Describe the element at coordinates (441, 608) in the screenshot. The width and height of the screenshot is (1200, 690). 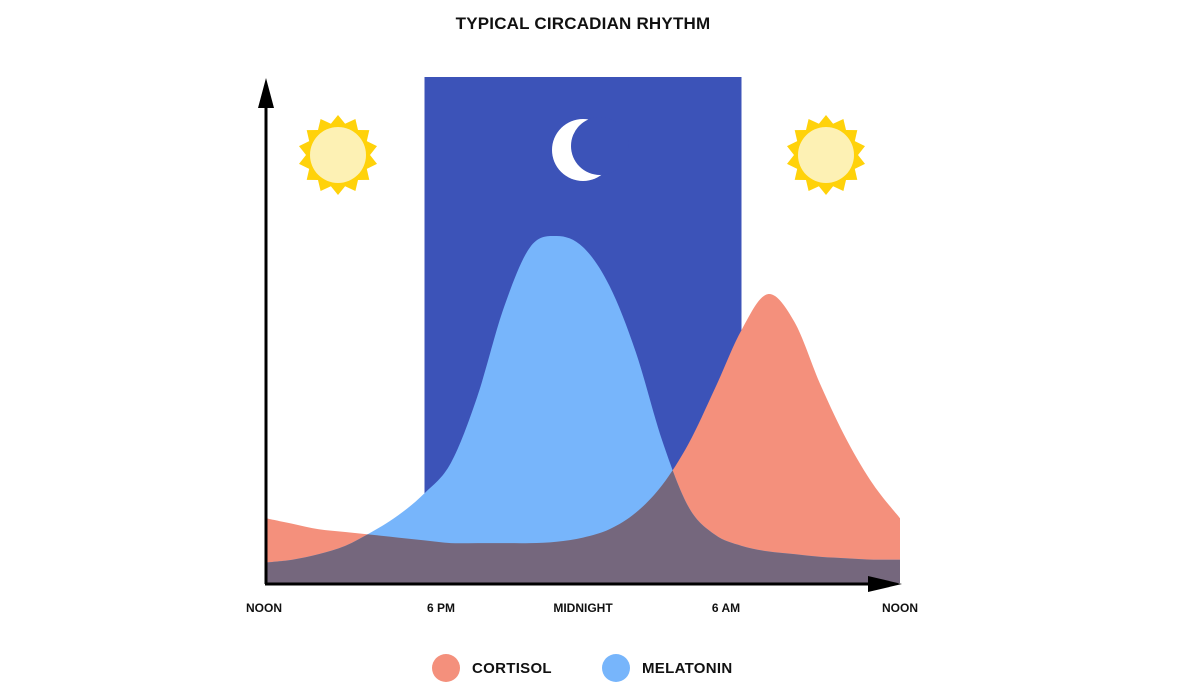
I see `x-tick-label: 6 PM` at that location.